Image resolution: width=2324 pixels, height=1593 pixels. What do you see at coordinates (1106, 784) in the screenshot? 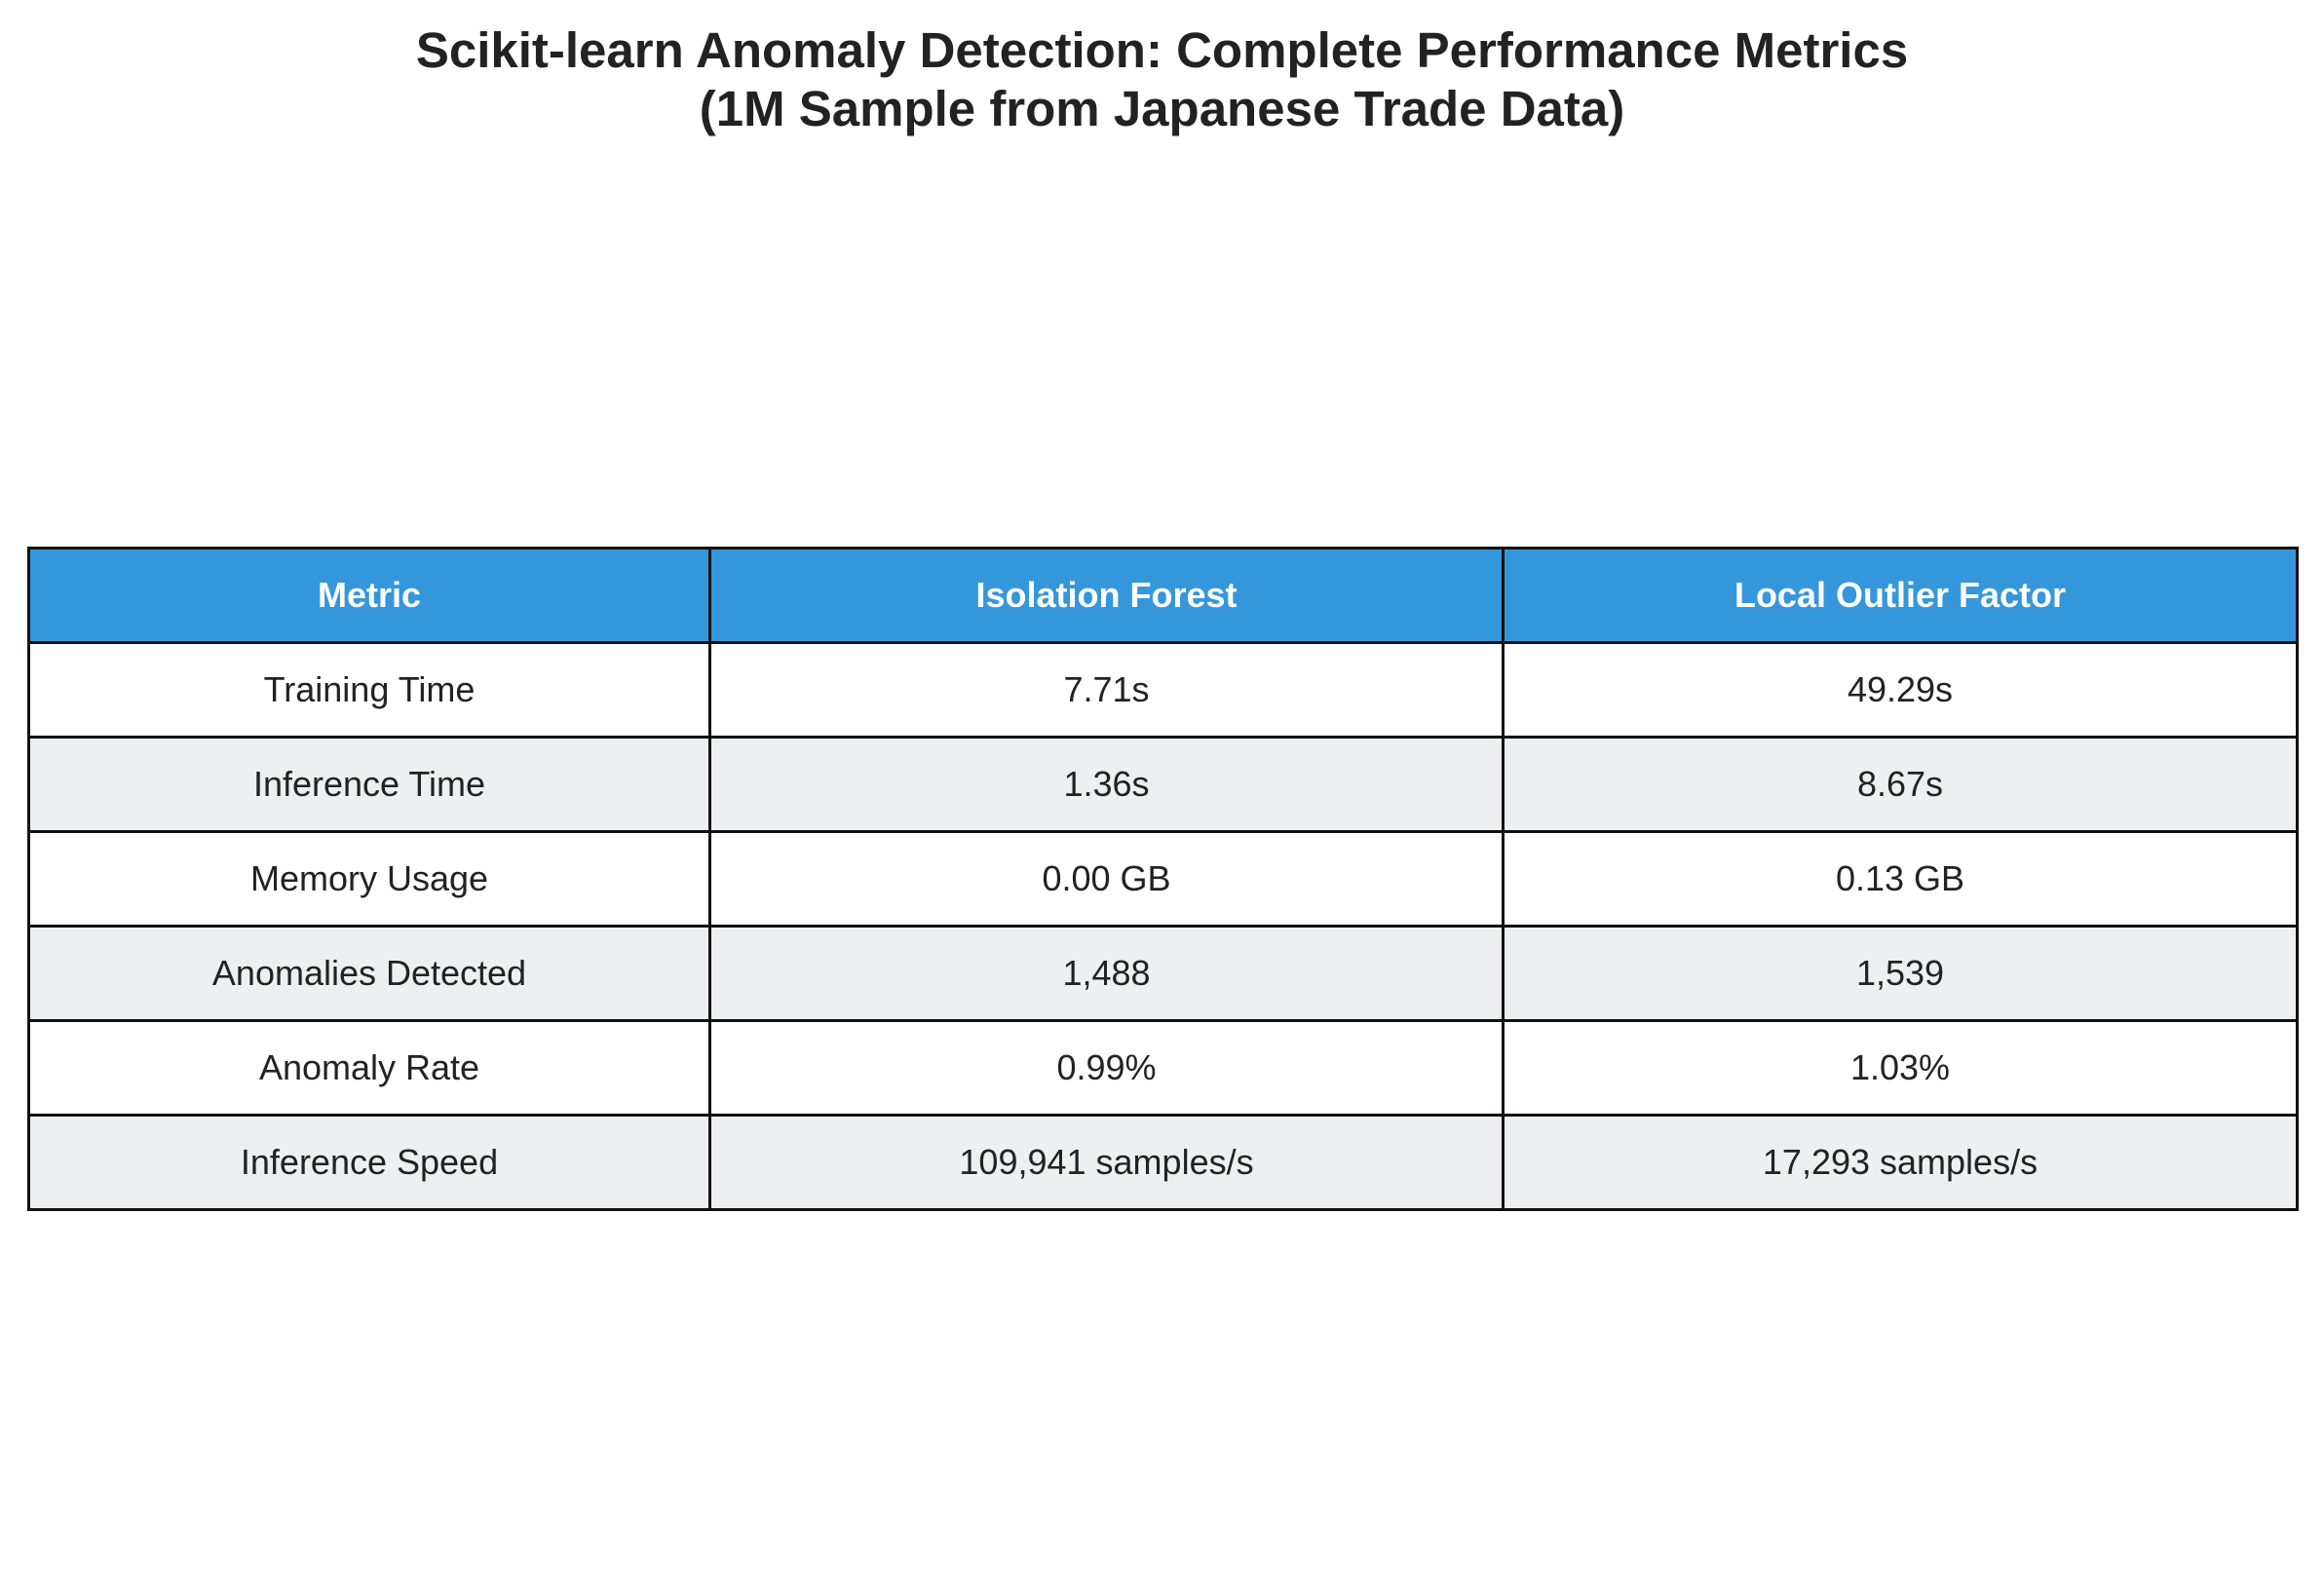
I see `isolation-forest-value-cell: 1.36s` at bounding box center [1106, 784].